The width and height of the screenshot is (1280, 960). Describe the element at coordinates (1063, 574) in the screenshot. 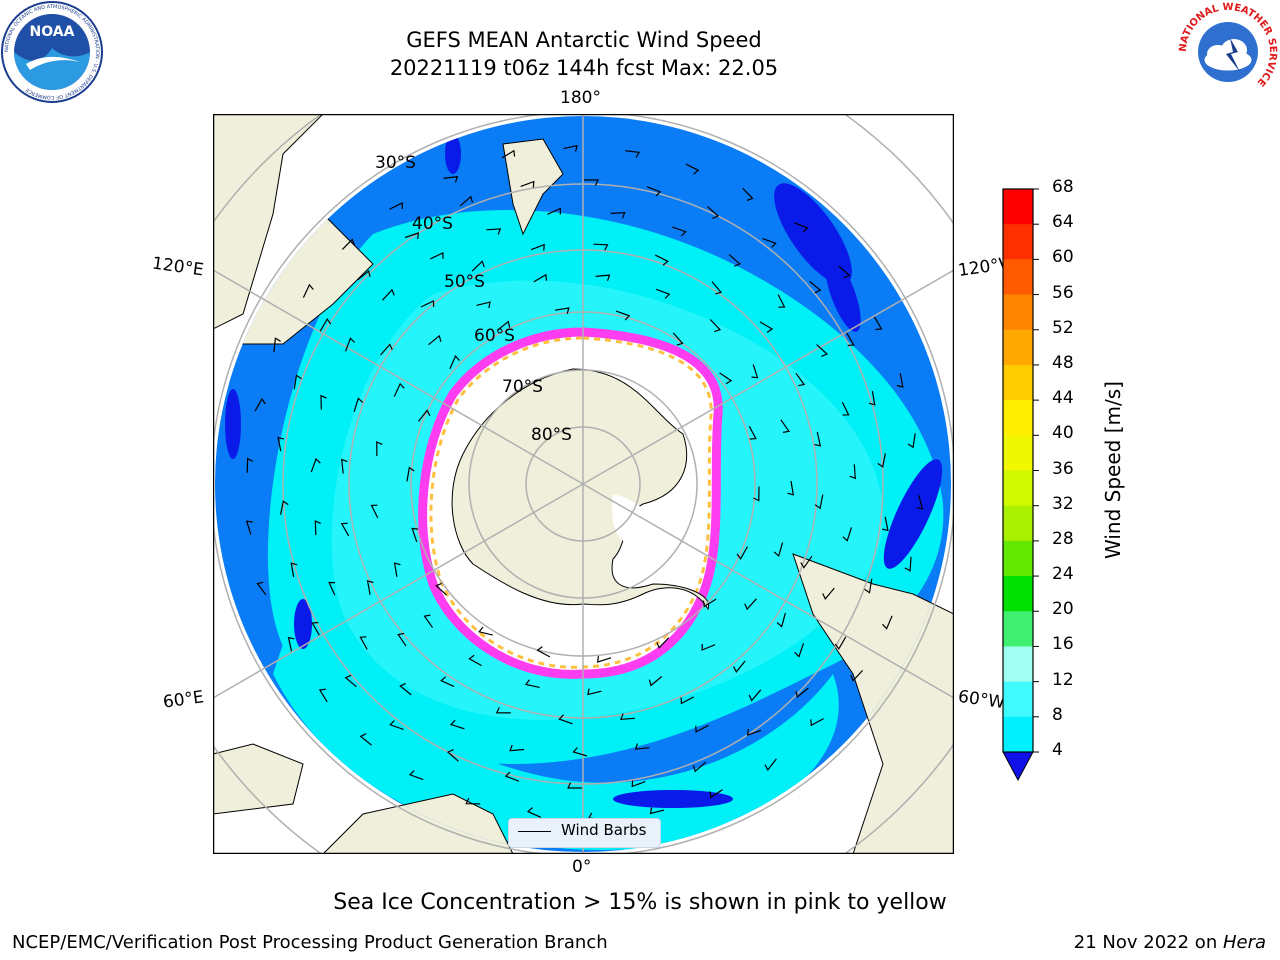

I see `colorbar-tick-label: 24` at that location.